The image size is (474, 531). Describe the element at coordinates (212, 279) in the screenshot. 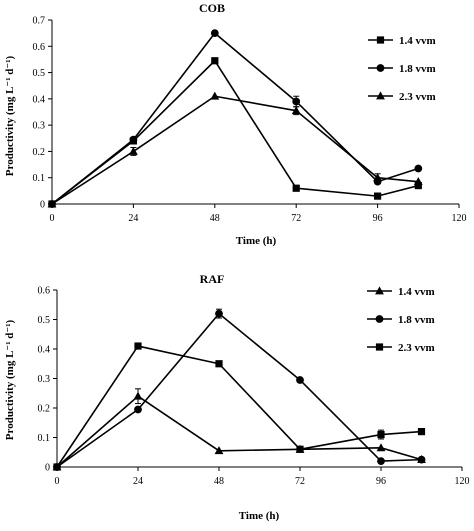

I see `chart-title: RAF` at that location.